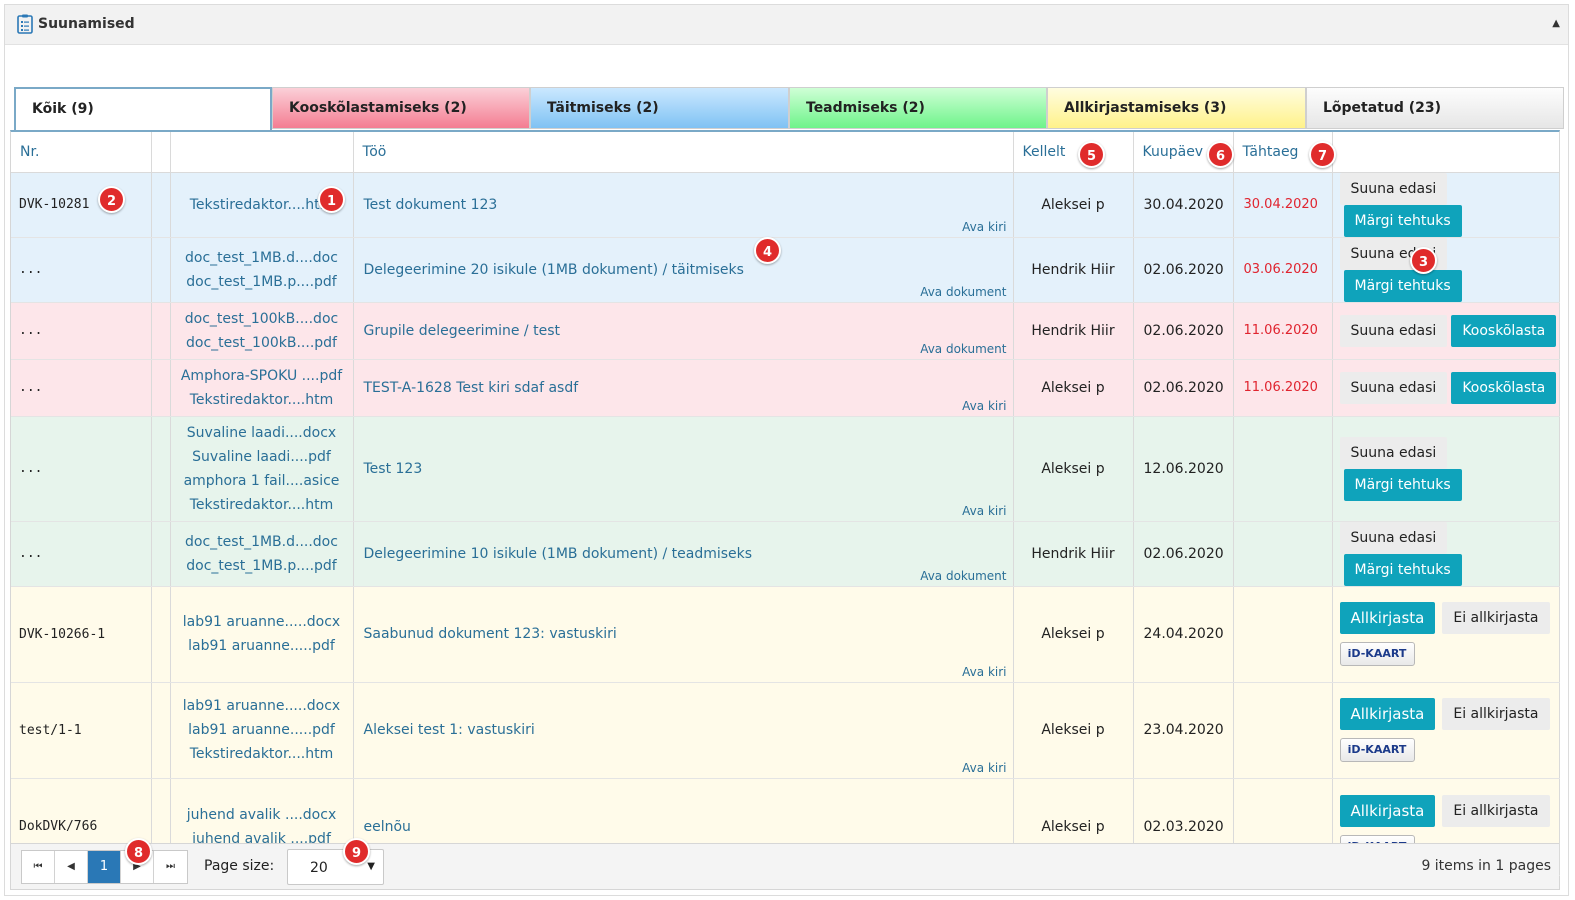 The width and height of the screenshot is (1575, 900). What do you see at coordinates (449, 730) in the screenshot?
I see `work-title-link: Aleksei test 1: vastuskiri` at bounding box center [449, 730].